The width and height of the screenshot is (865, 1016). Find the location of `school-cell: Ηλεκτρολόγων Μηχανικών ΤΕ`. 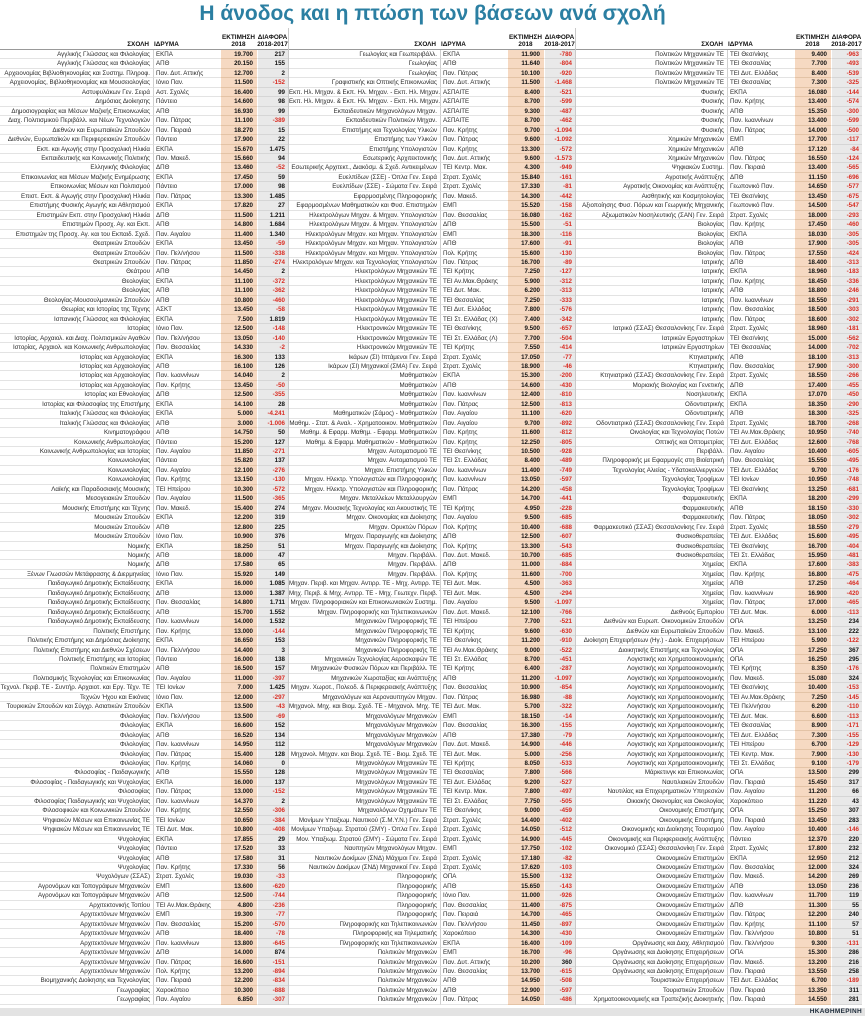

school-cell: Ηλεκτρολόγων Μηχανικών ΤΕ is located at coordinates (365, 310).